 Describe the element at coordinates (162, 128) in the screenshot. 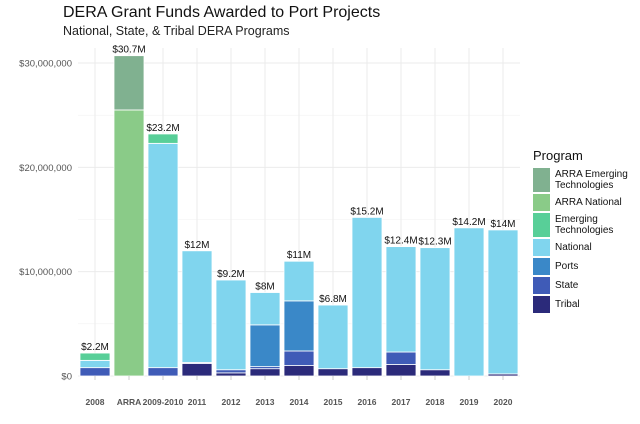

I see `total-label: $23.2M` at that location.